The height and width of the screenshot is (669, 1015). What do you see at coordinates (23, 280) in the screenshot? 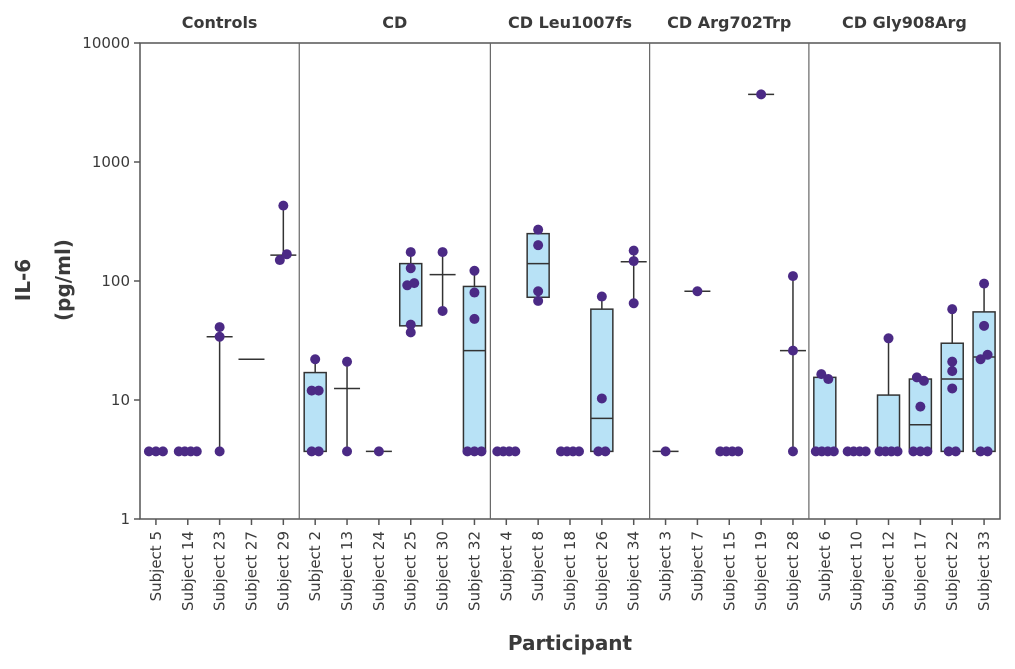
I see `y-axis-title-line1: IL-6` at bounding box center [23, 280].